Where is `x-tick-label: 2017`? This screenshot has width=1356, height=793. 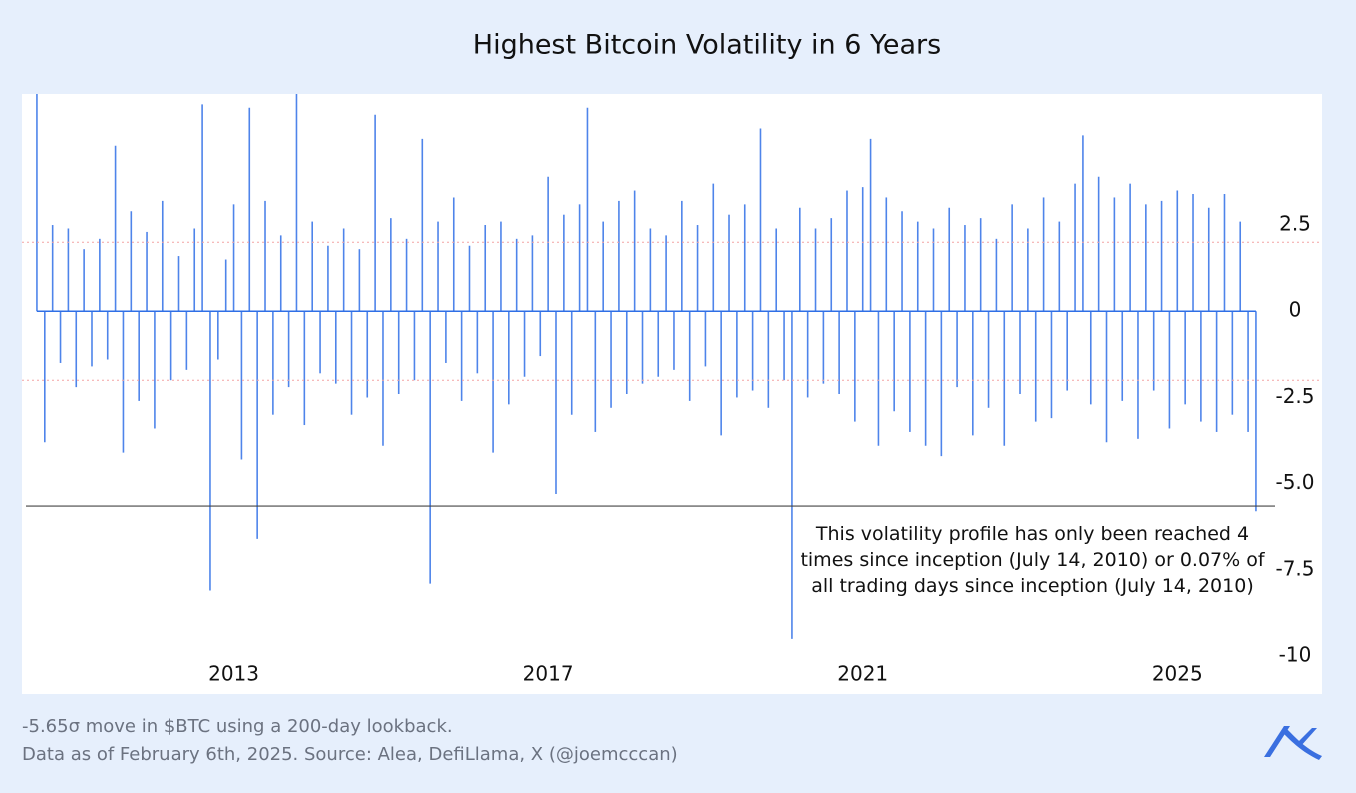 x-tick-label: 2017 is located at coordinates (548, 674).